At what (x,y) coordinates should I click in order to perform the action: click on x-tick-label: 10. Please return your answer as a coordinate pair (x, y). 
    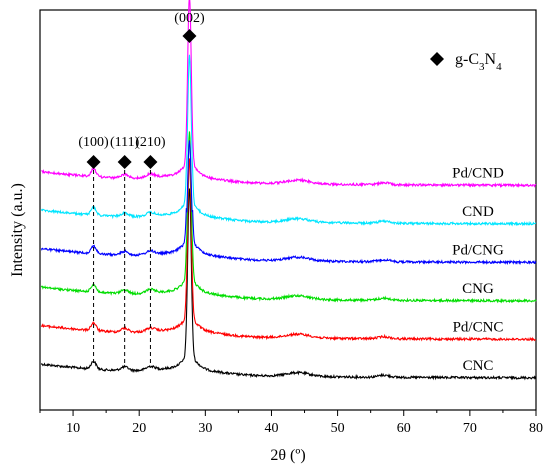
    Looking at the image, I should click on (73, 428).